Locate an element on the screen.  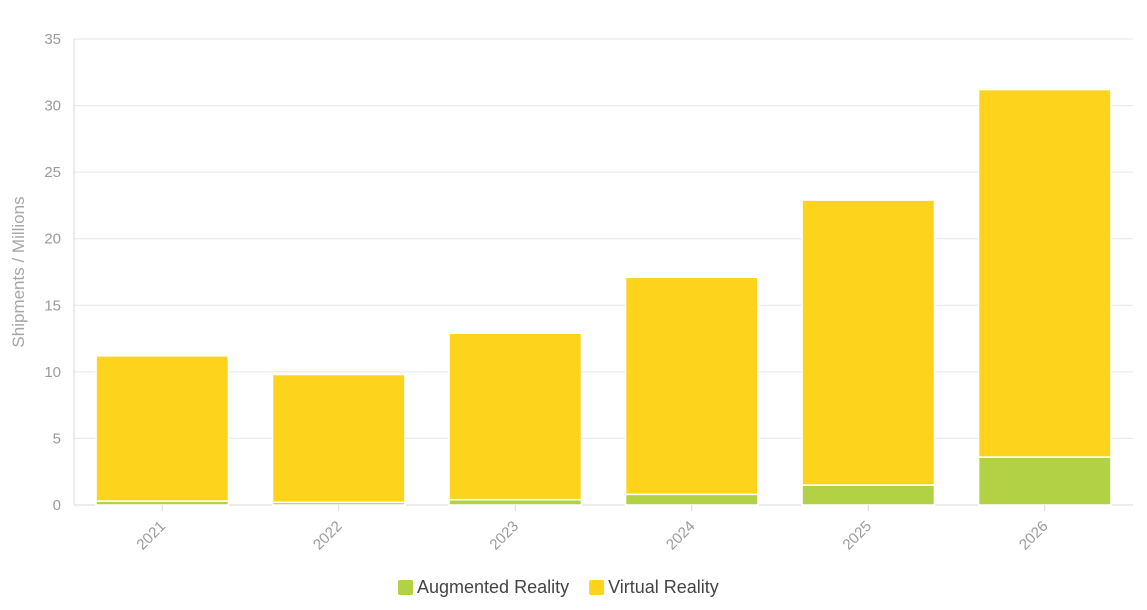
y-axis-title: Shipments / Millions is located at coordinates (18, 271).